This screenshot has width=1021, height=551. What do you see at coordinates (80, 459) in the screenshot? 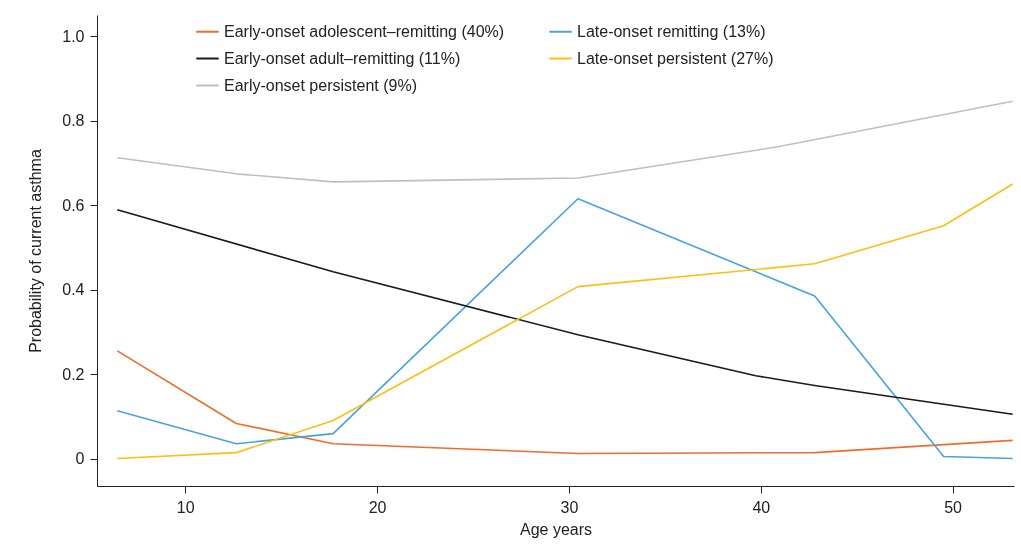
I see `y-tick-label: 0` at bounding box center [80, 459].